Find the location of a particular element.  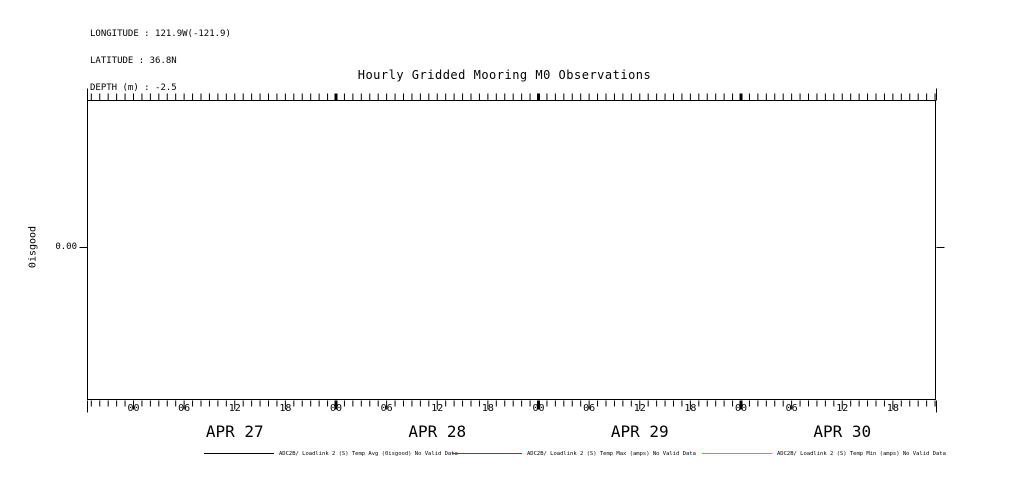

legend-line-green is located at coordinates (737, 453).